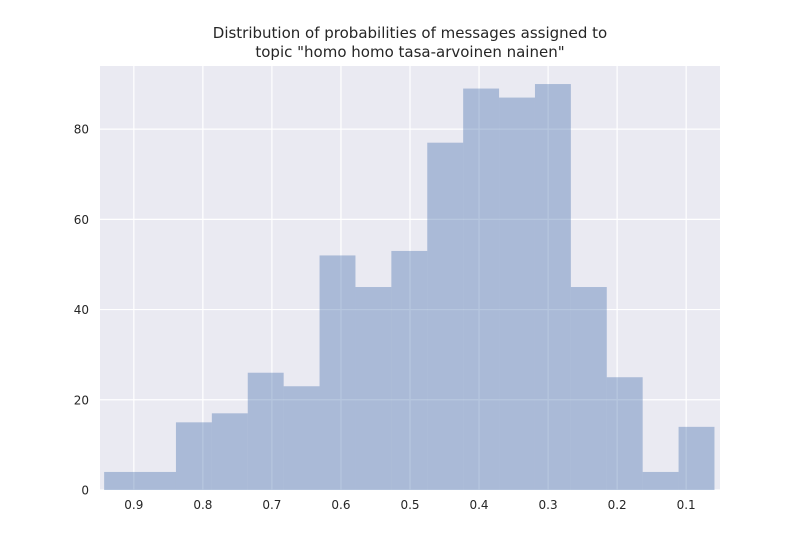 The image size is (800, 550). I want to click on x-tick-label: 0.5, so click(409, 505).